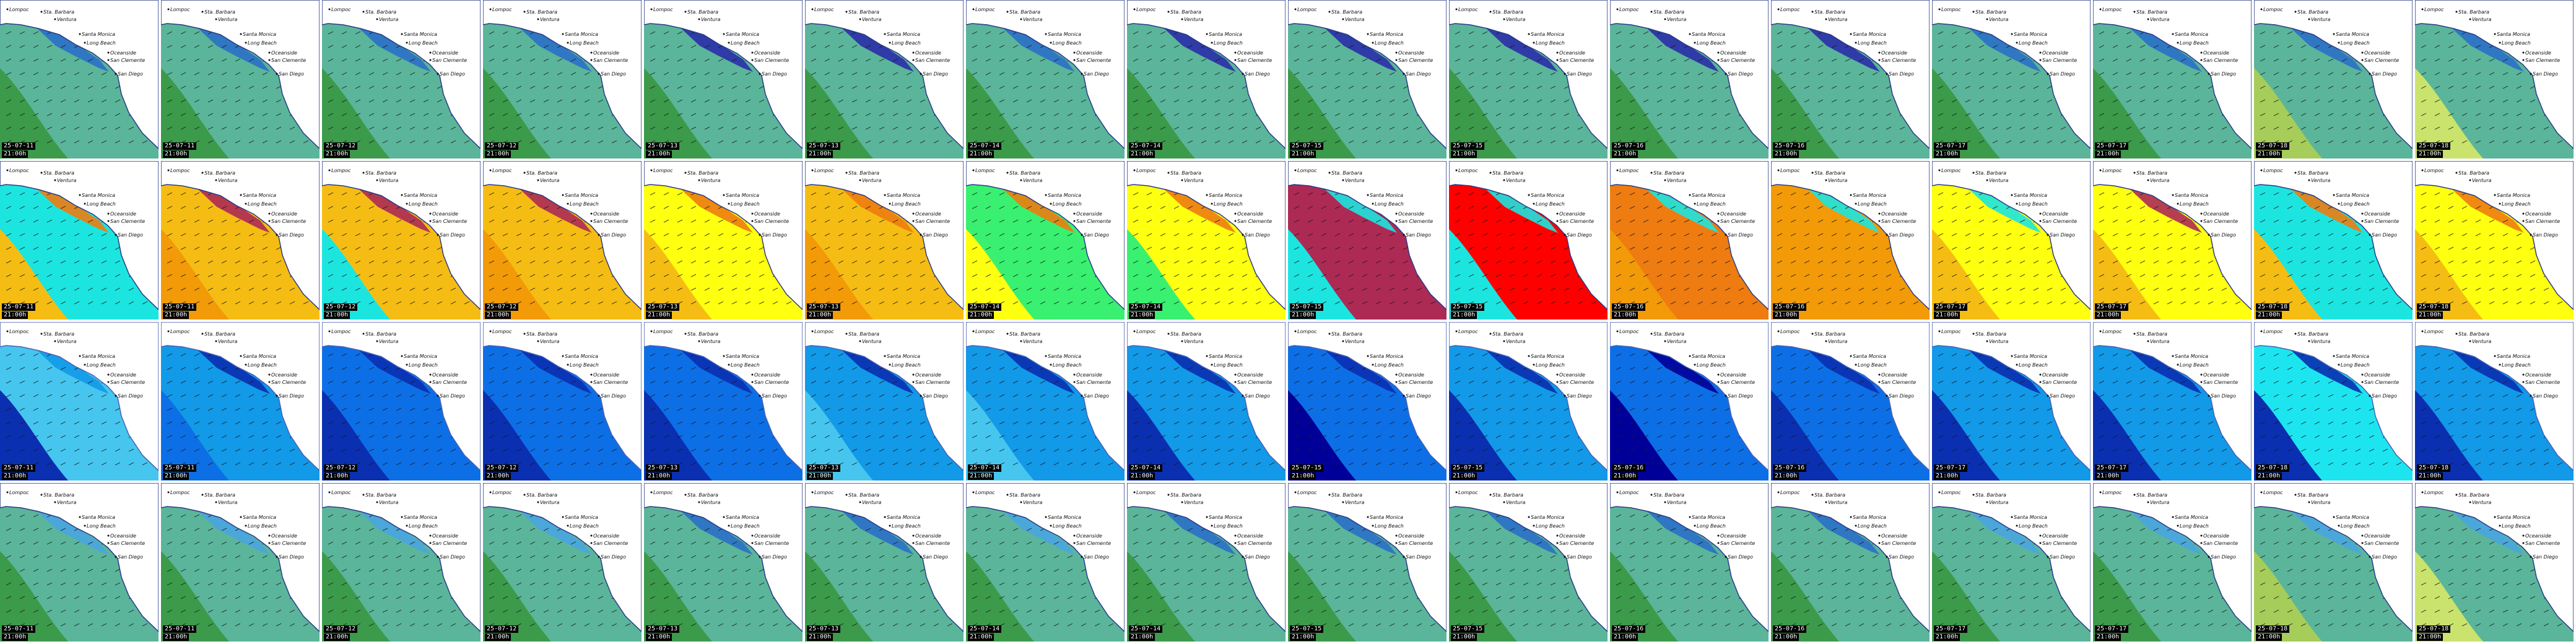 Image resolution: width=2576 pixels, height=644 pixels. Describe the element at coordinates (1790, 331) in the screenshot. I see `place-label: Lompoc` at that location.